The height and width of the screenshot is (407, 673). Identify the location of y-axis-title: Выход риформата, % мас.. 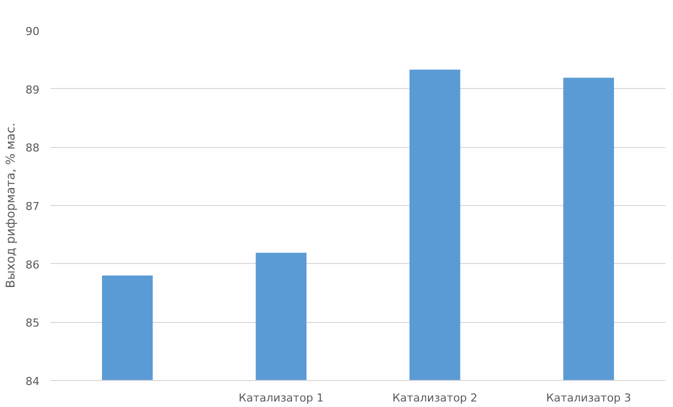
(11, 205).